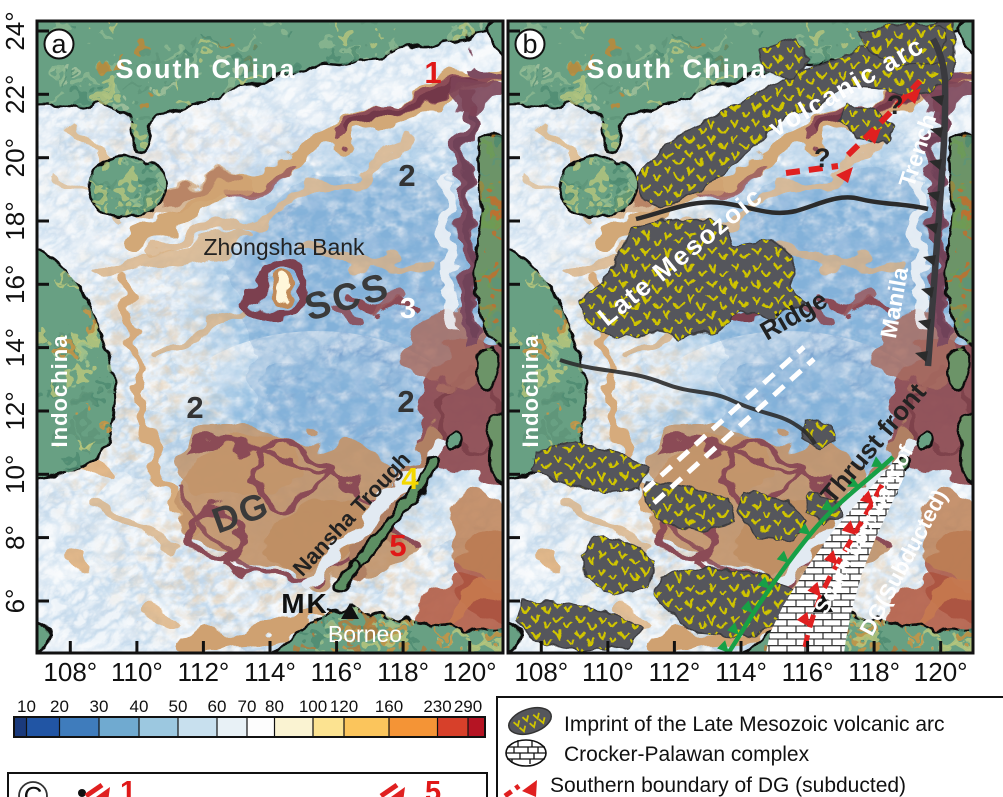 This screenshot has width=1003, height=797. What do you see at coordinates (313, 706) in the screenshot?
I see `svg-text: 100` at bounding box center [313, 706].